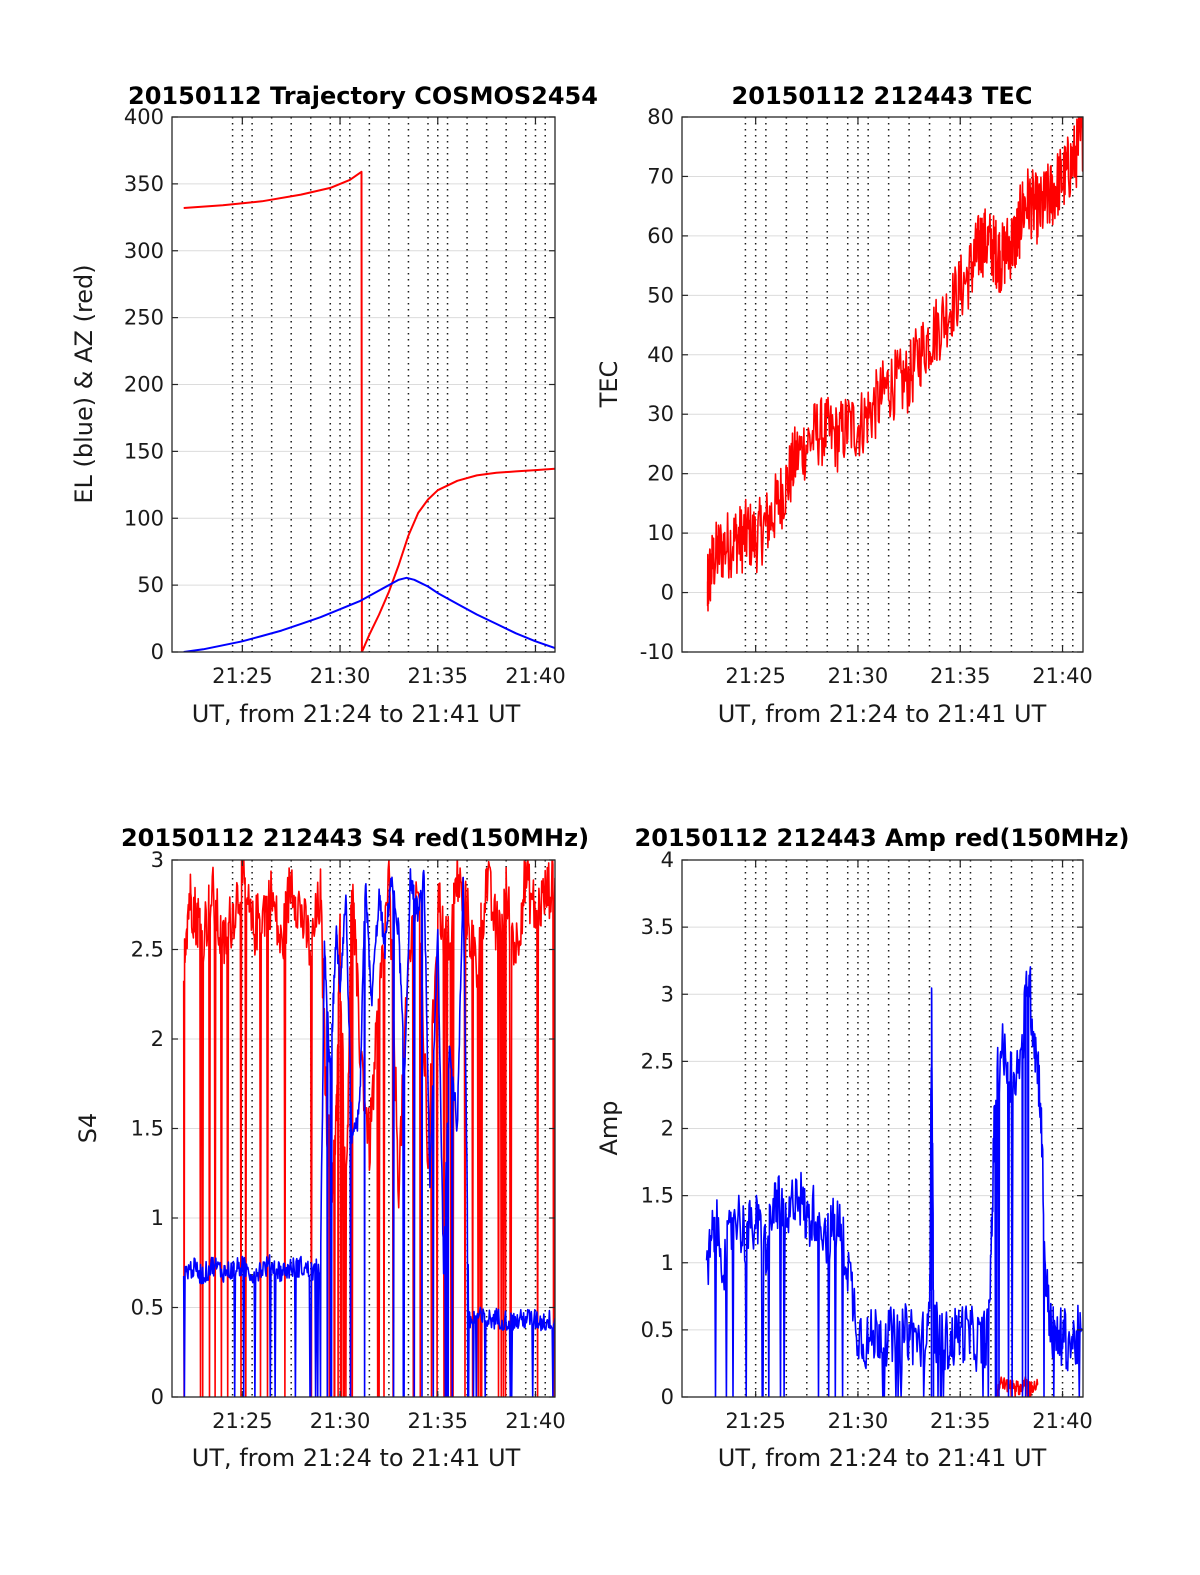 The width and height of the screenshot is (1200, 1575). What do you see at coordinates (144, 184) in the screenshot?
I see `y-tick-label: 350` at bounding box center [144, 184].